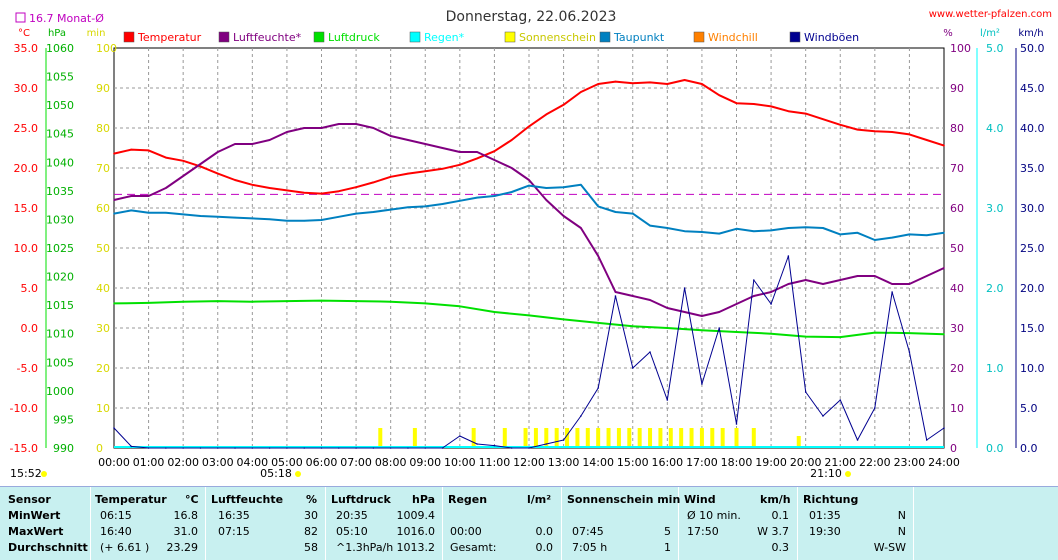  What do you see at coordinates (182, 547) in the screenshot?
I see `stats-cell-temp-val: 23.29` at bounding box center [182, 547].